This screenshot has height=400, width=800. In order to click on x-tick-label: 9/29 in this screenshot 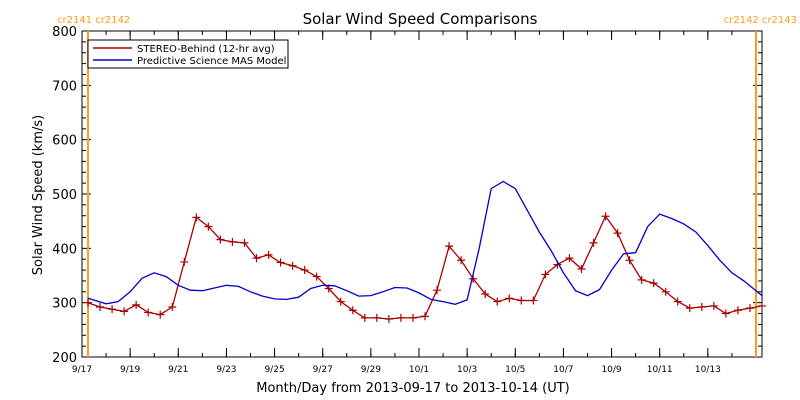, I will do `click(371, 370)`.